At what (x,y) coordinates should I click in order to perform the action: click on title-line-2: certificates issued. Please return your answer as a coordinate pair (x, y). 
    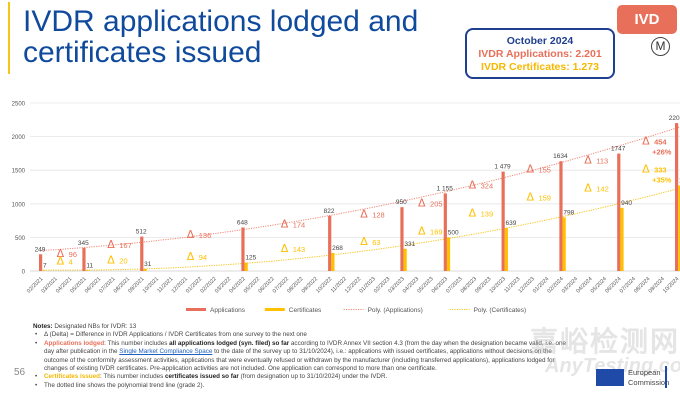
    Looking at the image, I should click on (142, 52).